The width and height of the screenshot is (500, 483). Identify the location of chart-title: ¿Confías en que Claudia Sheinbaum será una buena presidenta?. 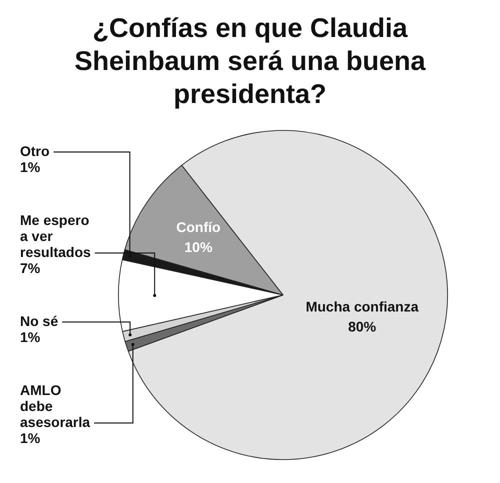
(250, 61).